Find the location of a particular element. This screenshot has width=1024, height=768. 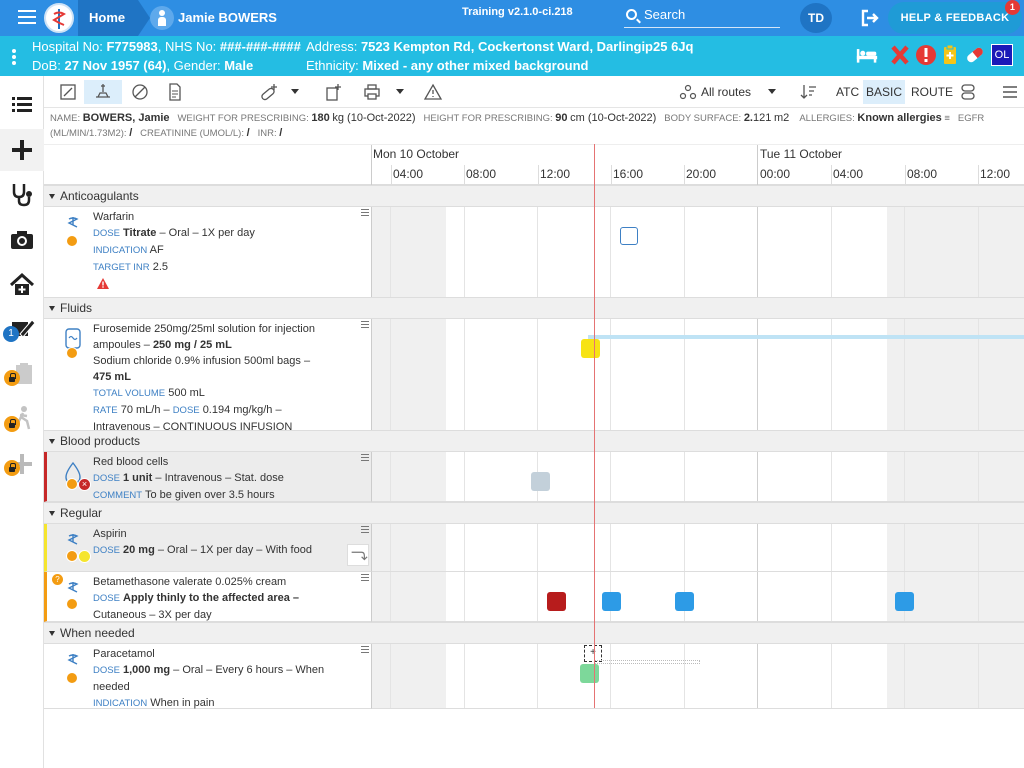

night-shade is located at coordinates (955, 676).